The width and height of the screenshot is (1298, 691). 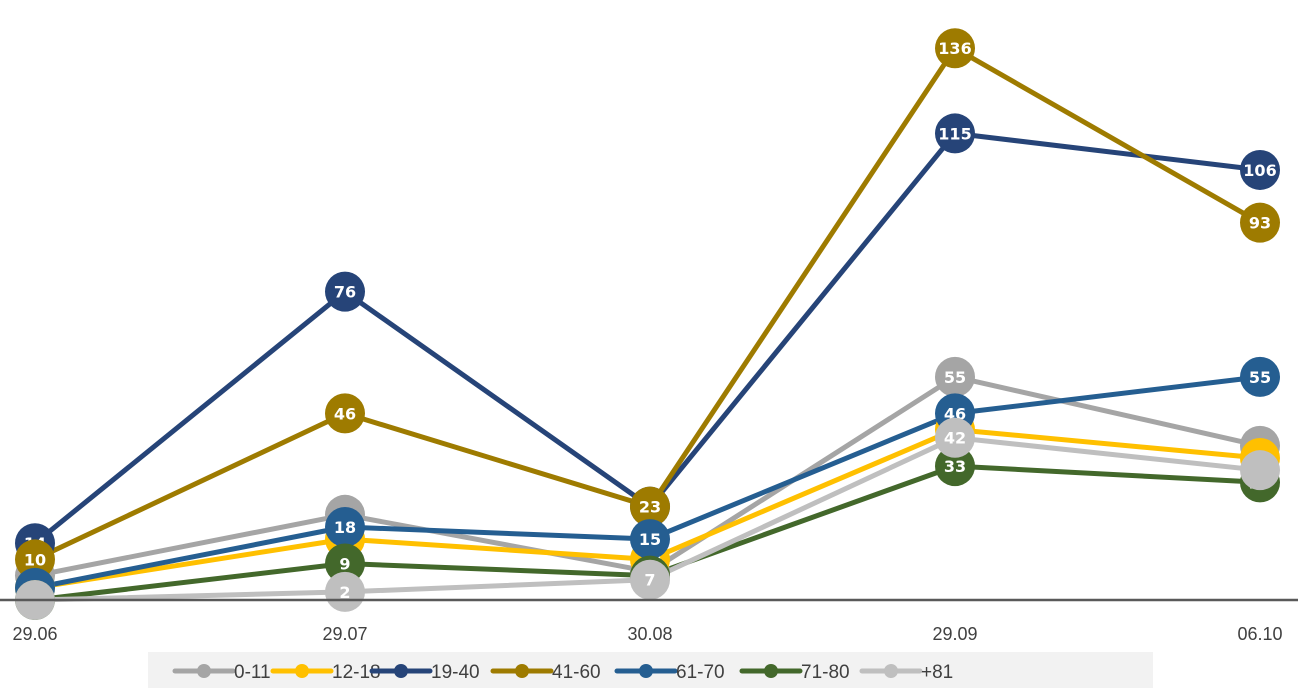 I want to click on data-label-19-40-3: 115, so click(x=954, y=133).